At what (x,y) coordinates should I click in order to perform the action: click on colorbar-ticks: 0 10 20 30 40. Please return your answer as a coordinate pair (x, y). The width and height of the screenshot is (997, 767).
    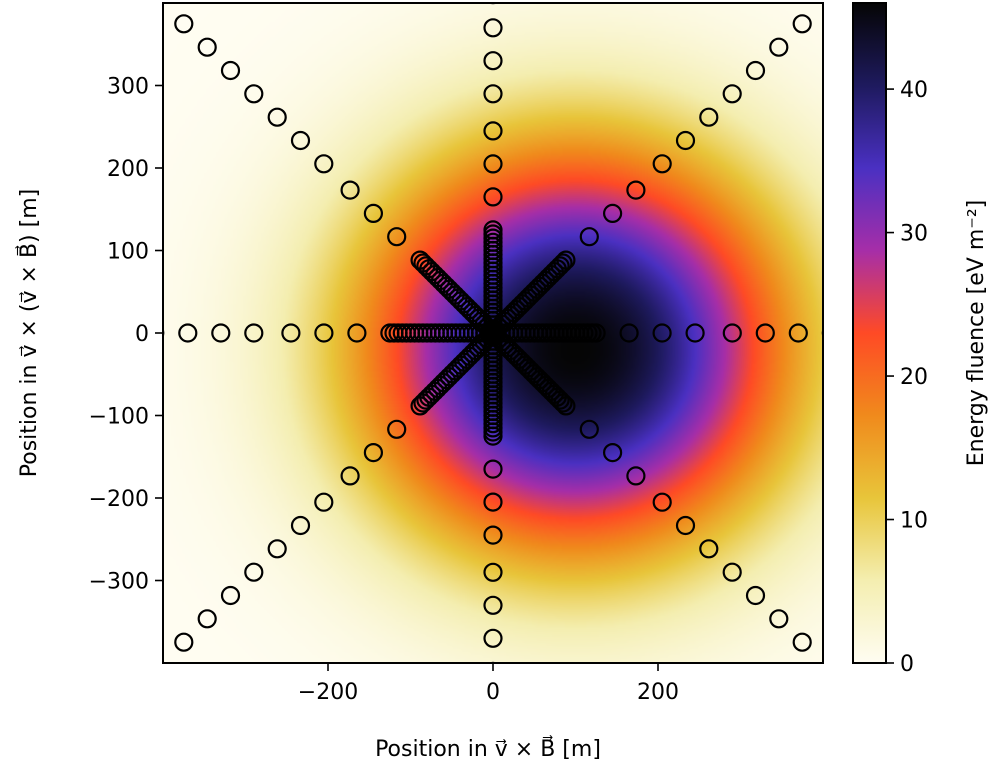
    Looking at the image, I should click on (907, 377).